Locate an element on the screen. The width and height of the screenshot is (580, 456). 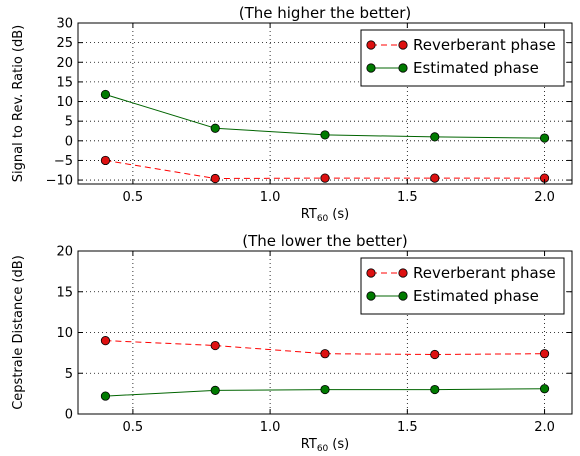
chart1-y-tick-label: 0 is located at coordinates (69, 141).